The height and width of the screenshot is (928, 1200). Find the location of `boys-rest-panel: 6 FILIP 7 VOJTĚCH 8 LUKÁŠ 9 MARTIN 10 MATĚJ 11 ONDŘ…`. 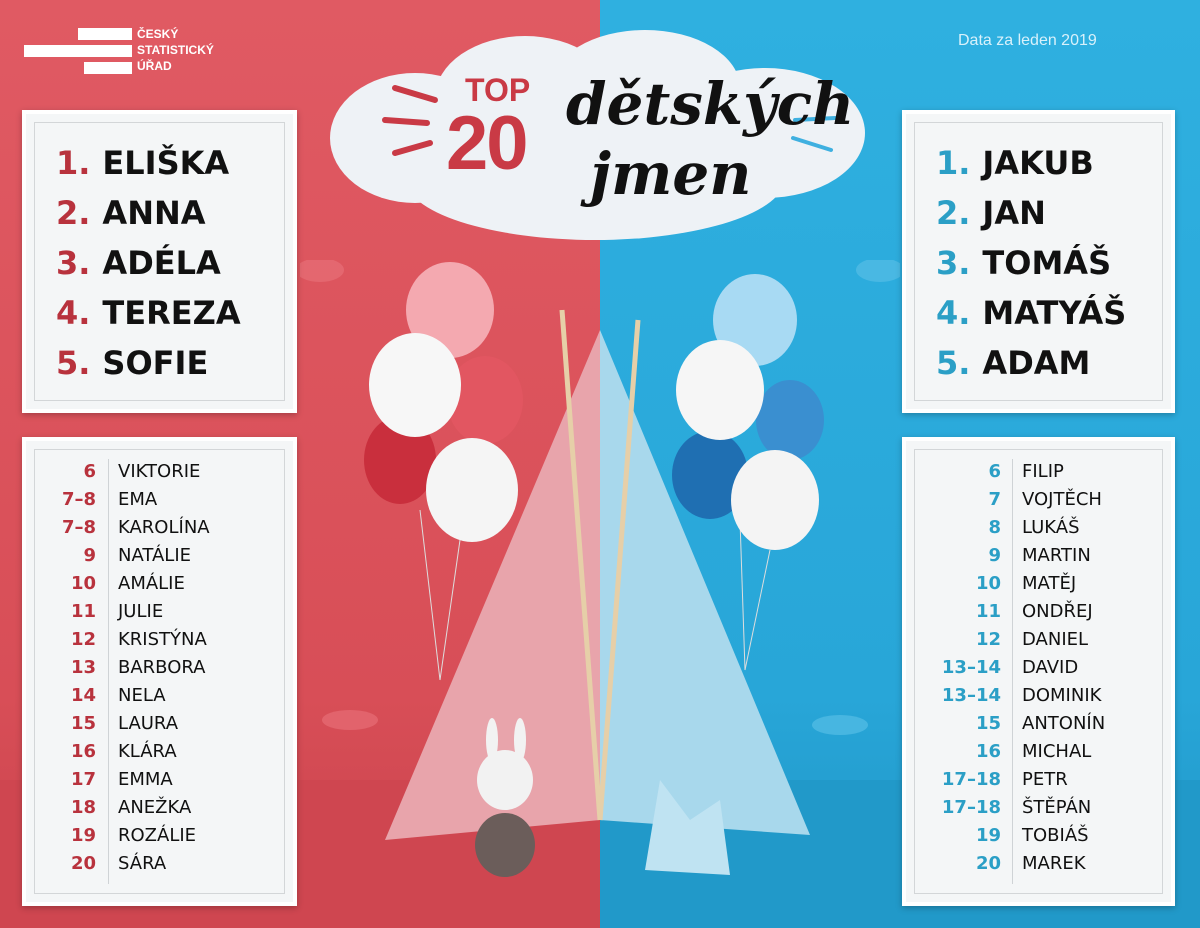

boys-rest-panel: 6 FILIP 7 VOJTĚCH 8 LUKÁŠ 9 MARTIN 10 MATĚJ 11 ONDŘ… is located at coordinates (1038, 671).